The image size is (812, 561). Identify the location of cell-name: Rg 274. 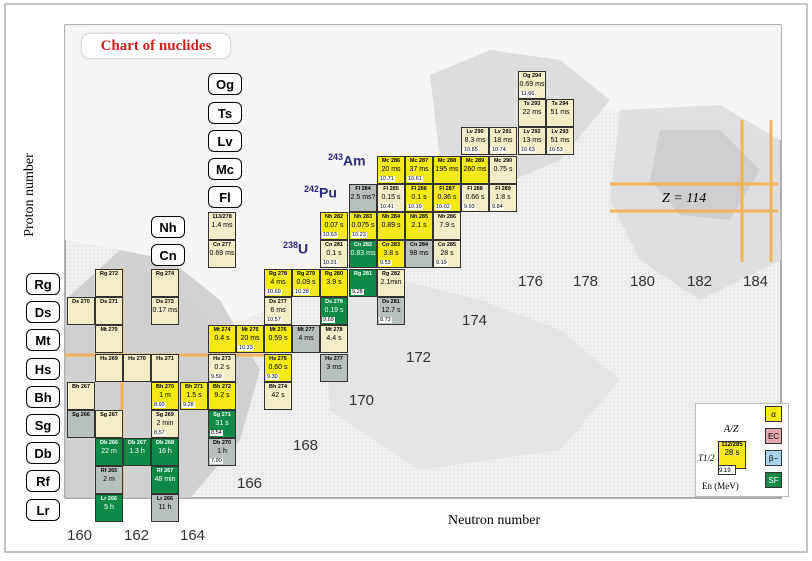
(165, 274).